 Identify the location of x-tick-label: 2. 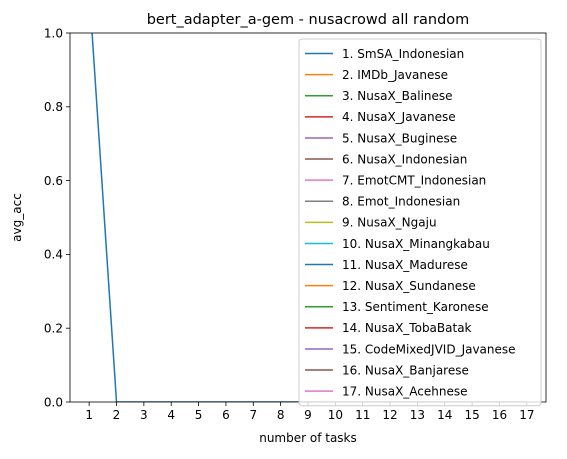
(117, 415).